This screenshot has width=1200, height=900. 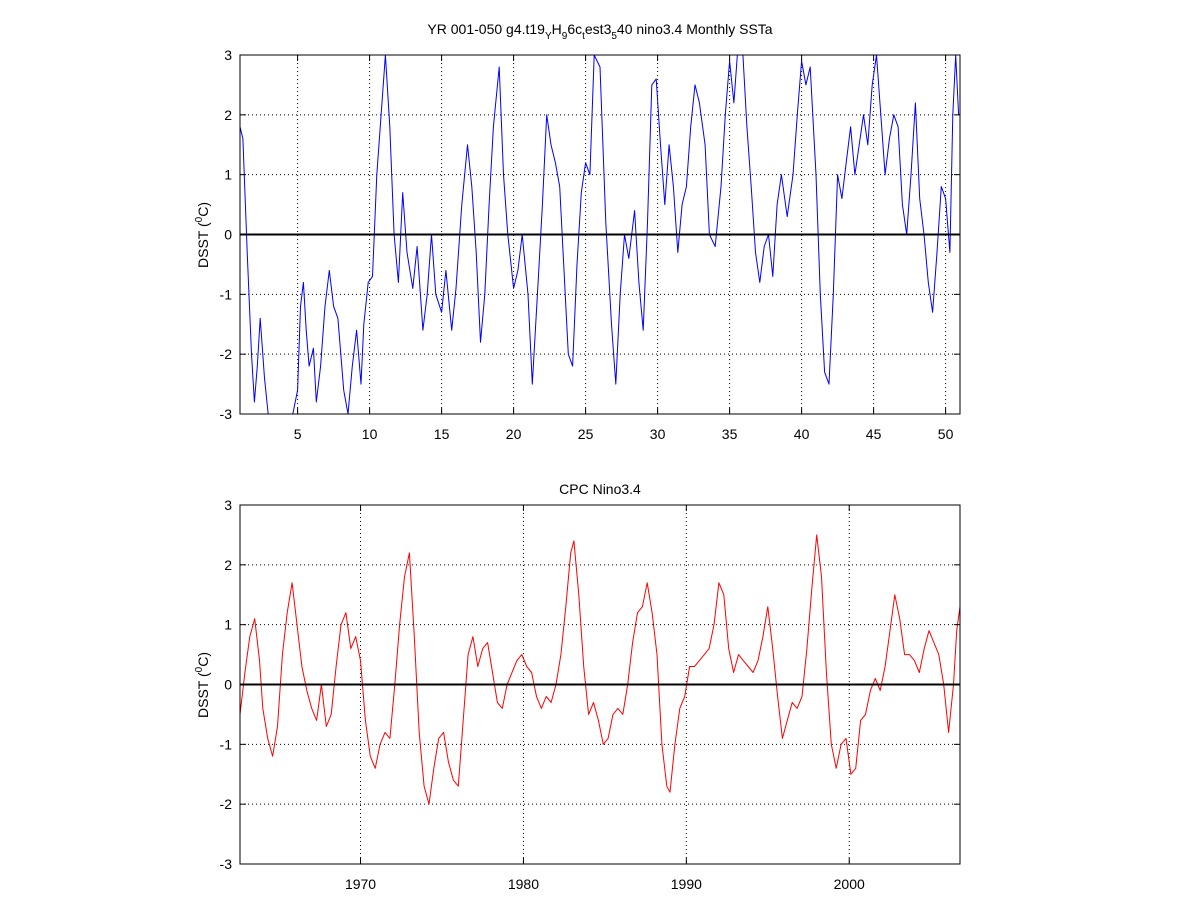 I want to click on x-tick-label: 10, so click(x=370, y=434).